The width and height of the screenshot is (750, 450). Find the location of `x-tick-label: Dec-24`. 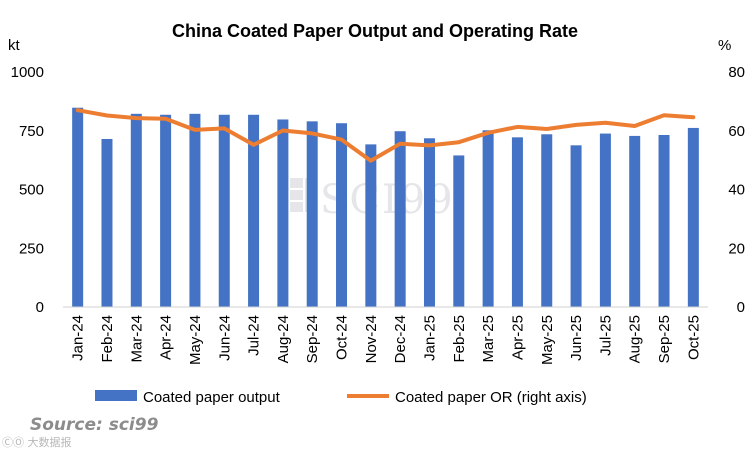

x-tick-label: Dec-24 is located at coordinates (400, 339).